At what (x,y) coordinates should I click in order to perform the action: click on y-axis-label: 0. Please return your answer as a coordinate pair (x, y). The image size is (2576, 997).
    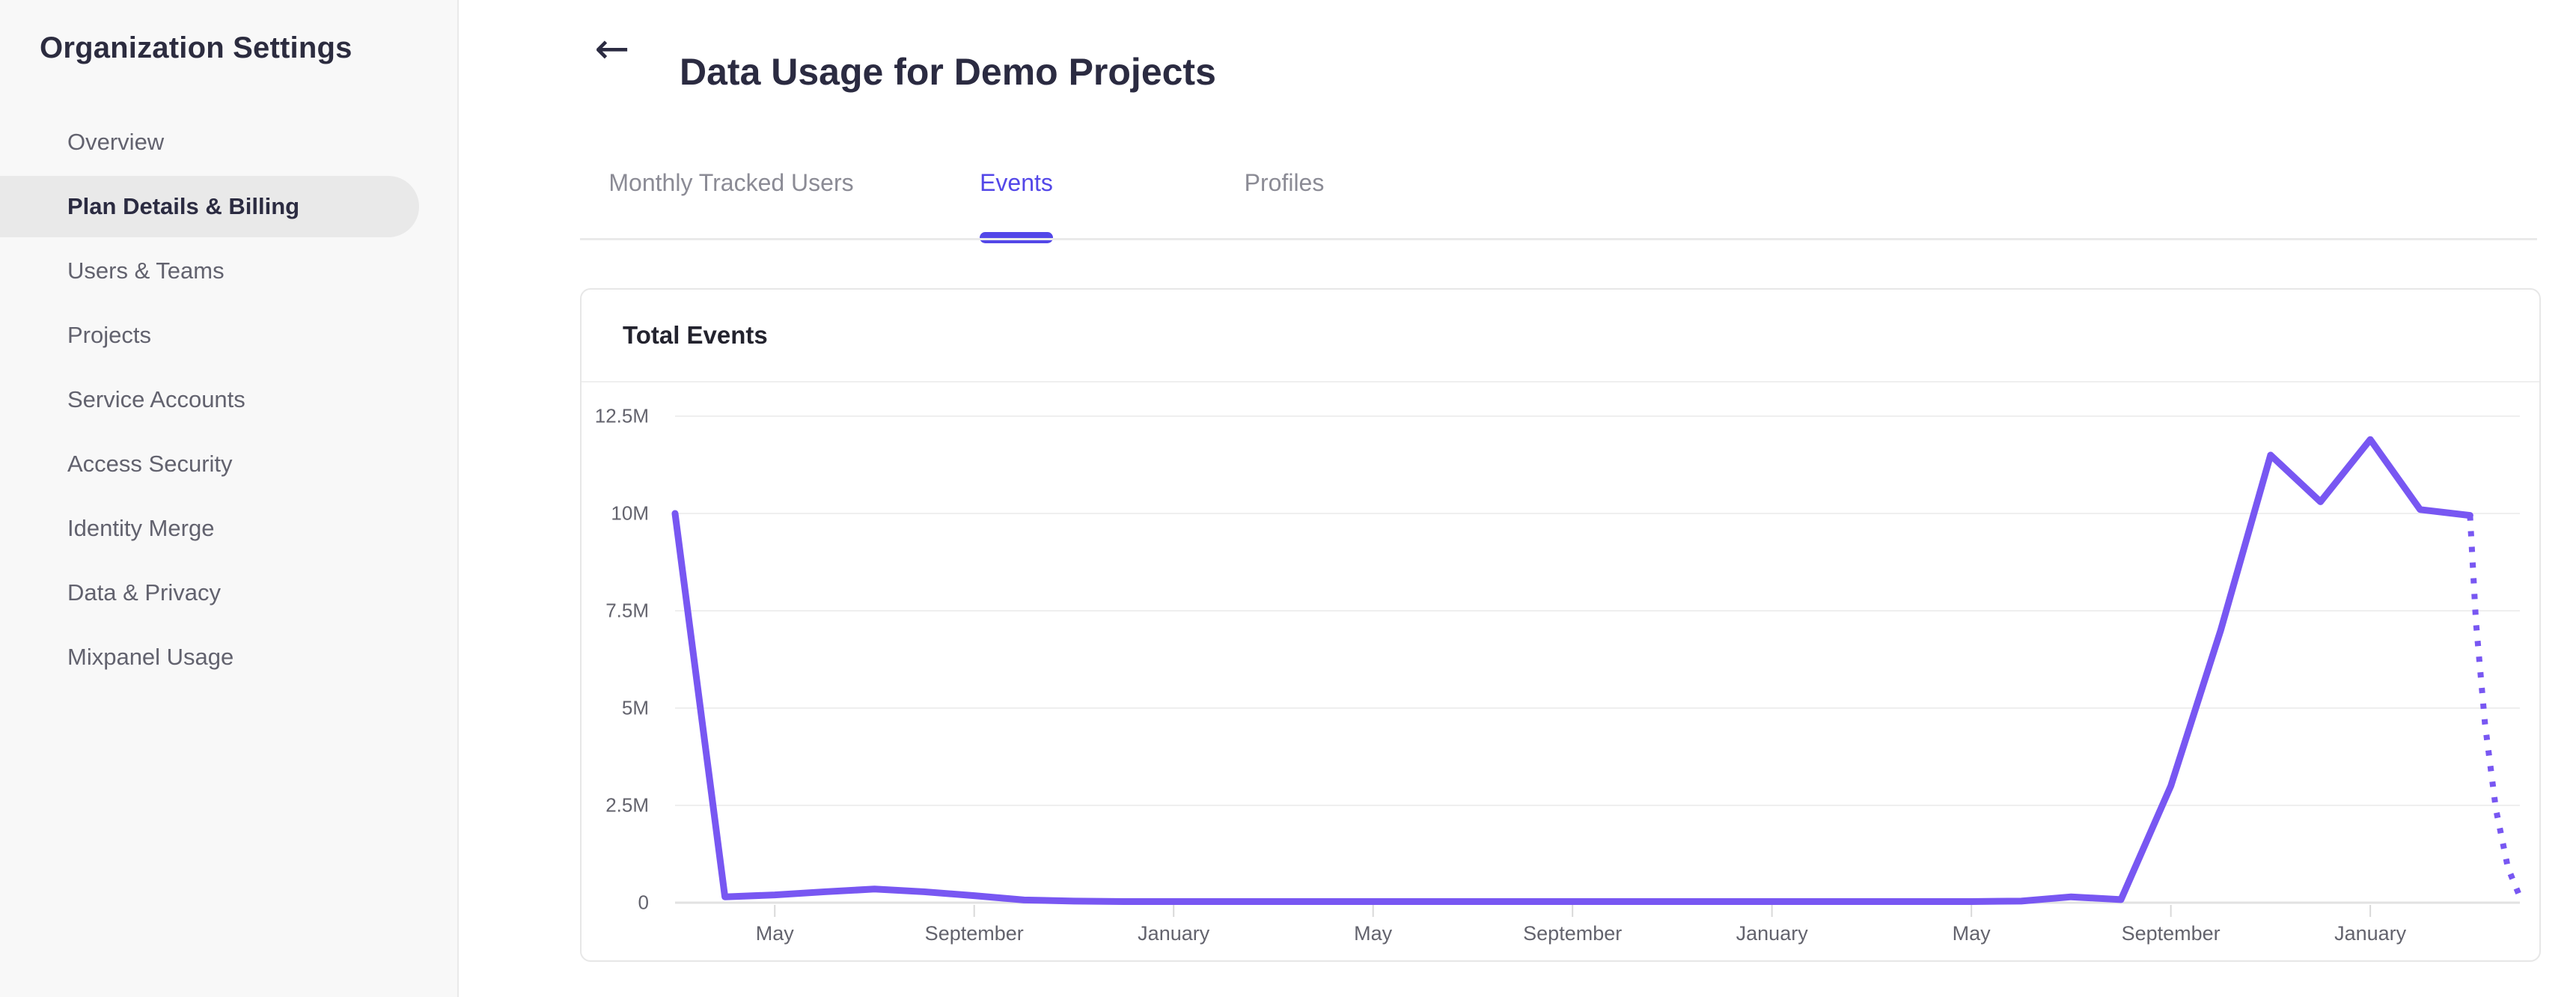
    Looking at the image, I should click on (643, 902).